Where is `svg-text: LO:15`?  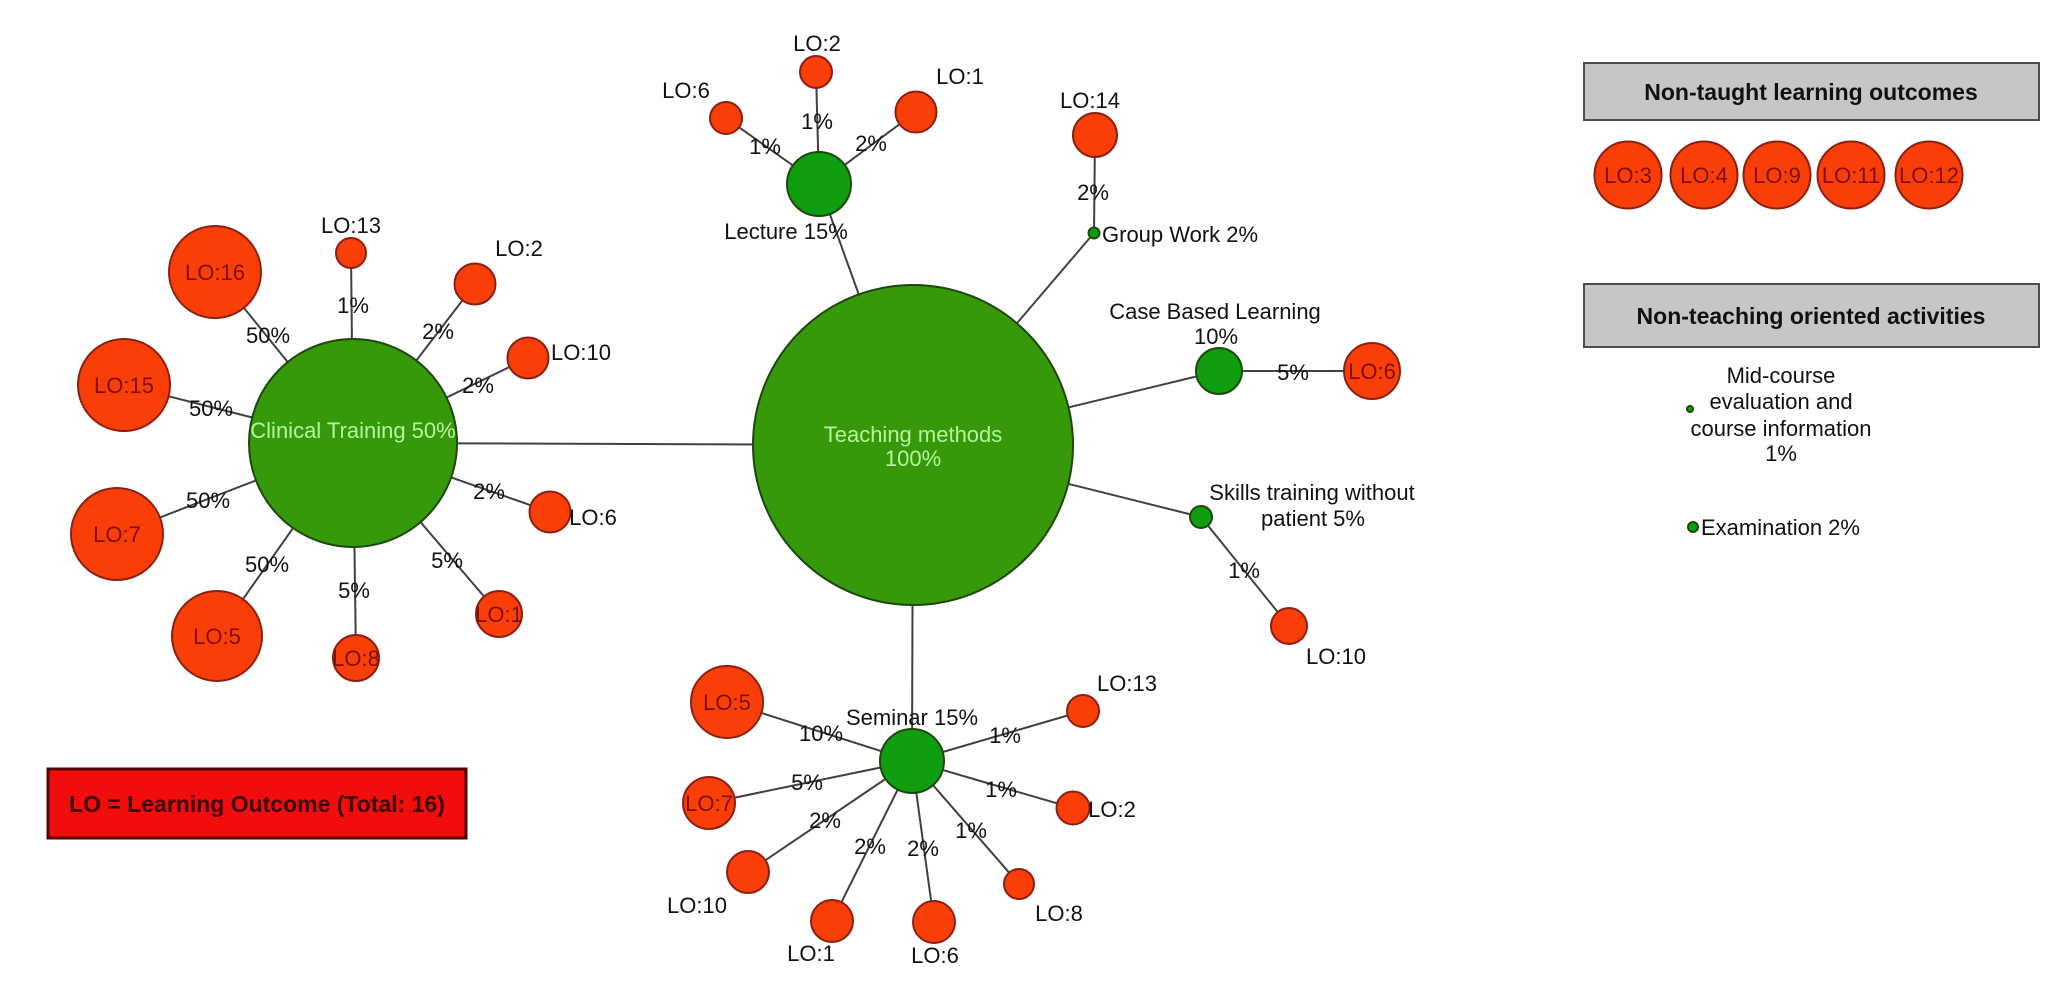 svg-text: LO:15 is located at coordinates (124, 385).